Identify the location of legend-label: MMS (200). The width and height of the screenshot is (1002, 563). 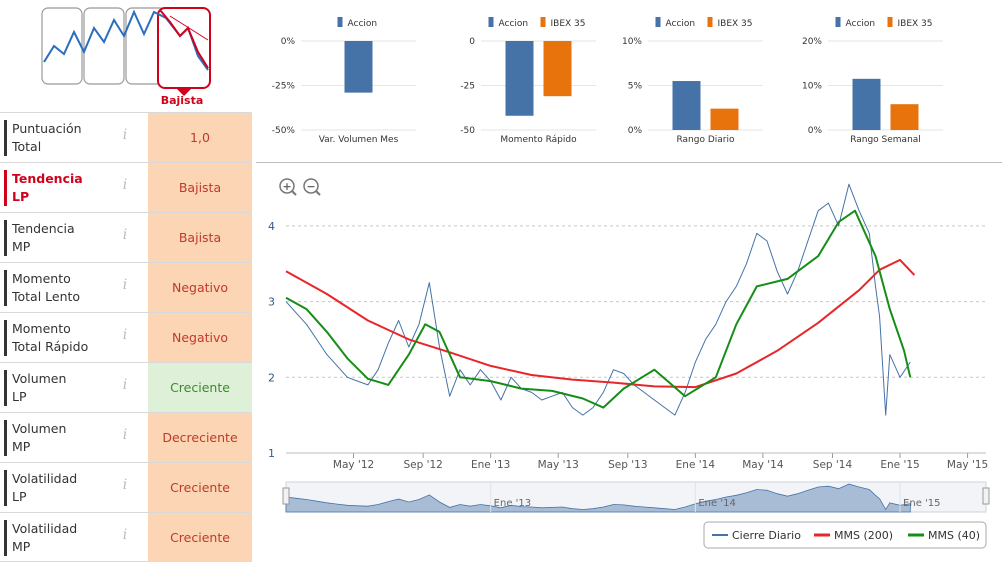
(863, 535).